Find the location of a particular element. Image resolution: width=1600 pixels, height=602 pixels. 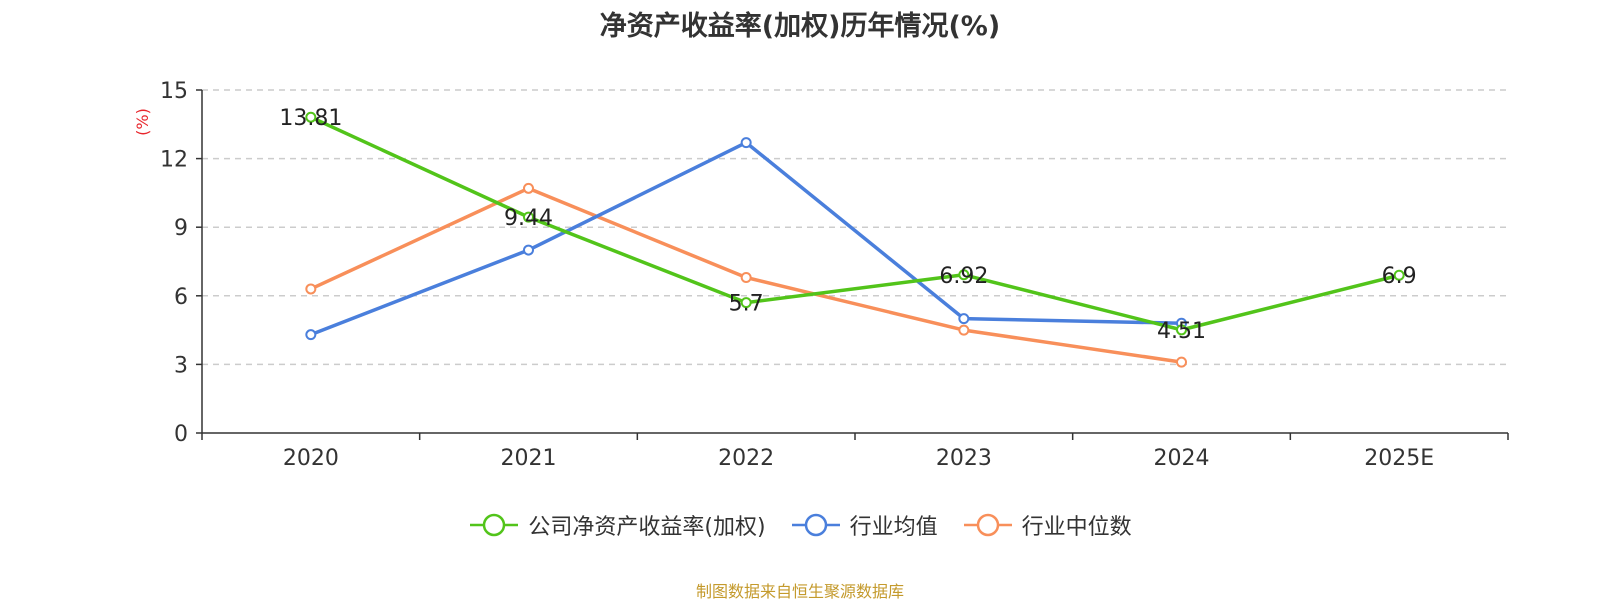

data-label: 5.7 is located at coordinates (746, 304).